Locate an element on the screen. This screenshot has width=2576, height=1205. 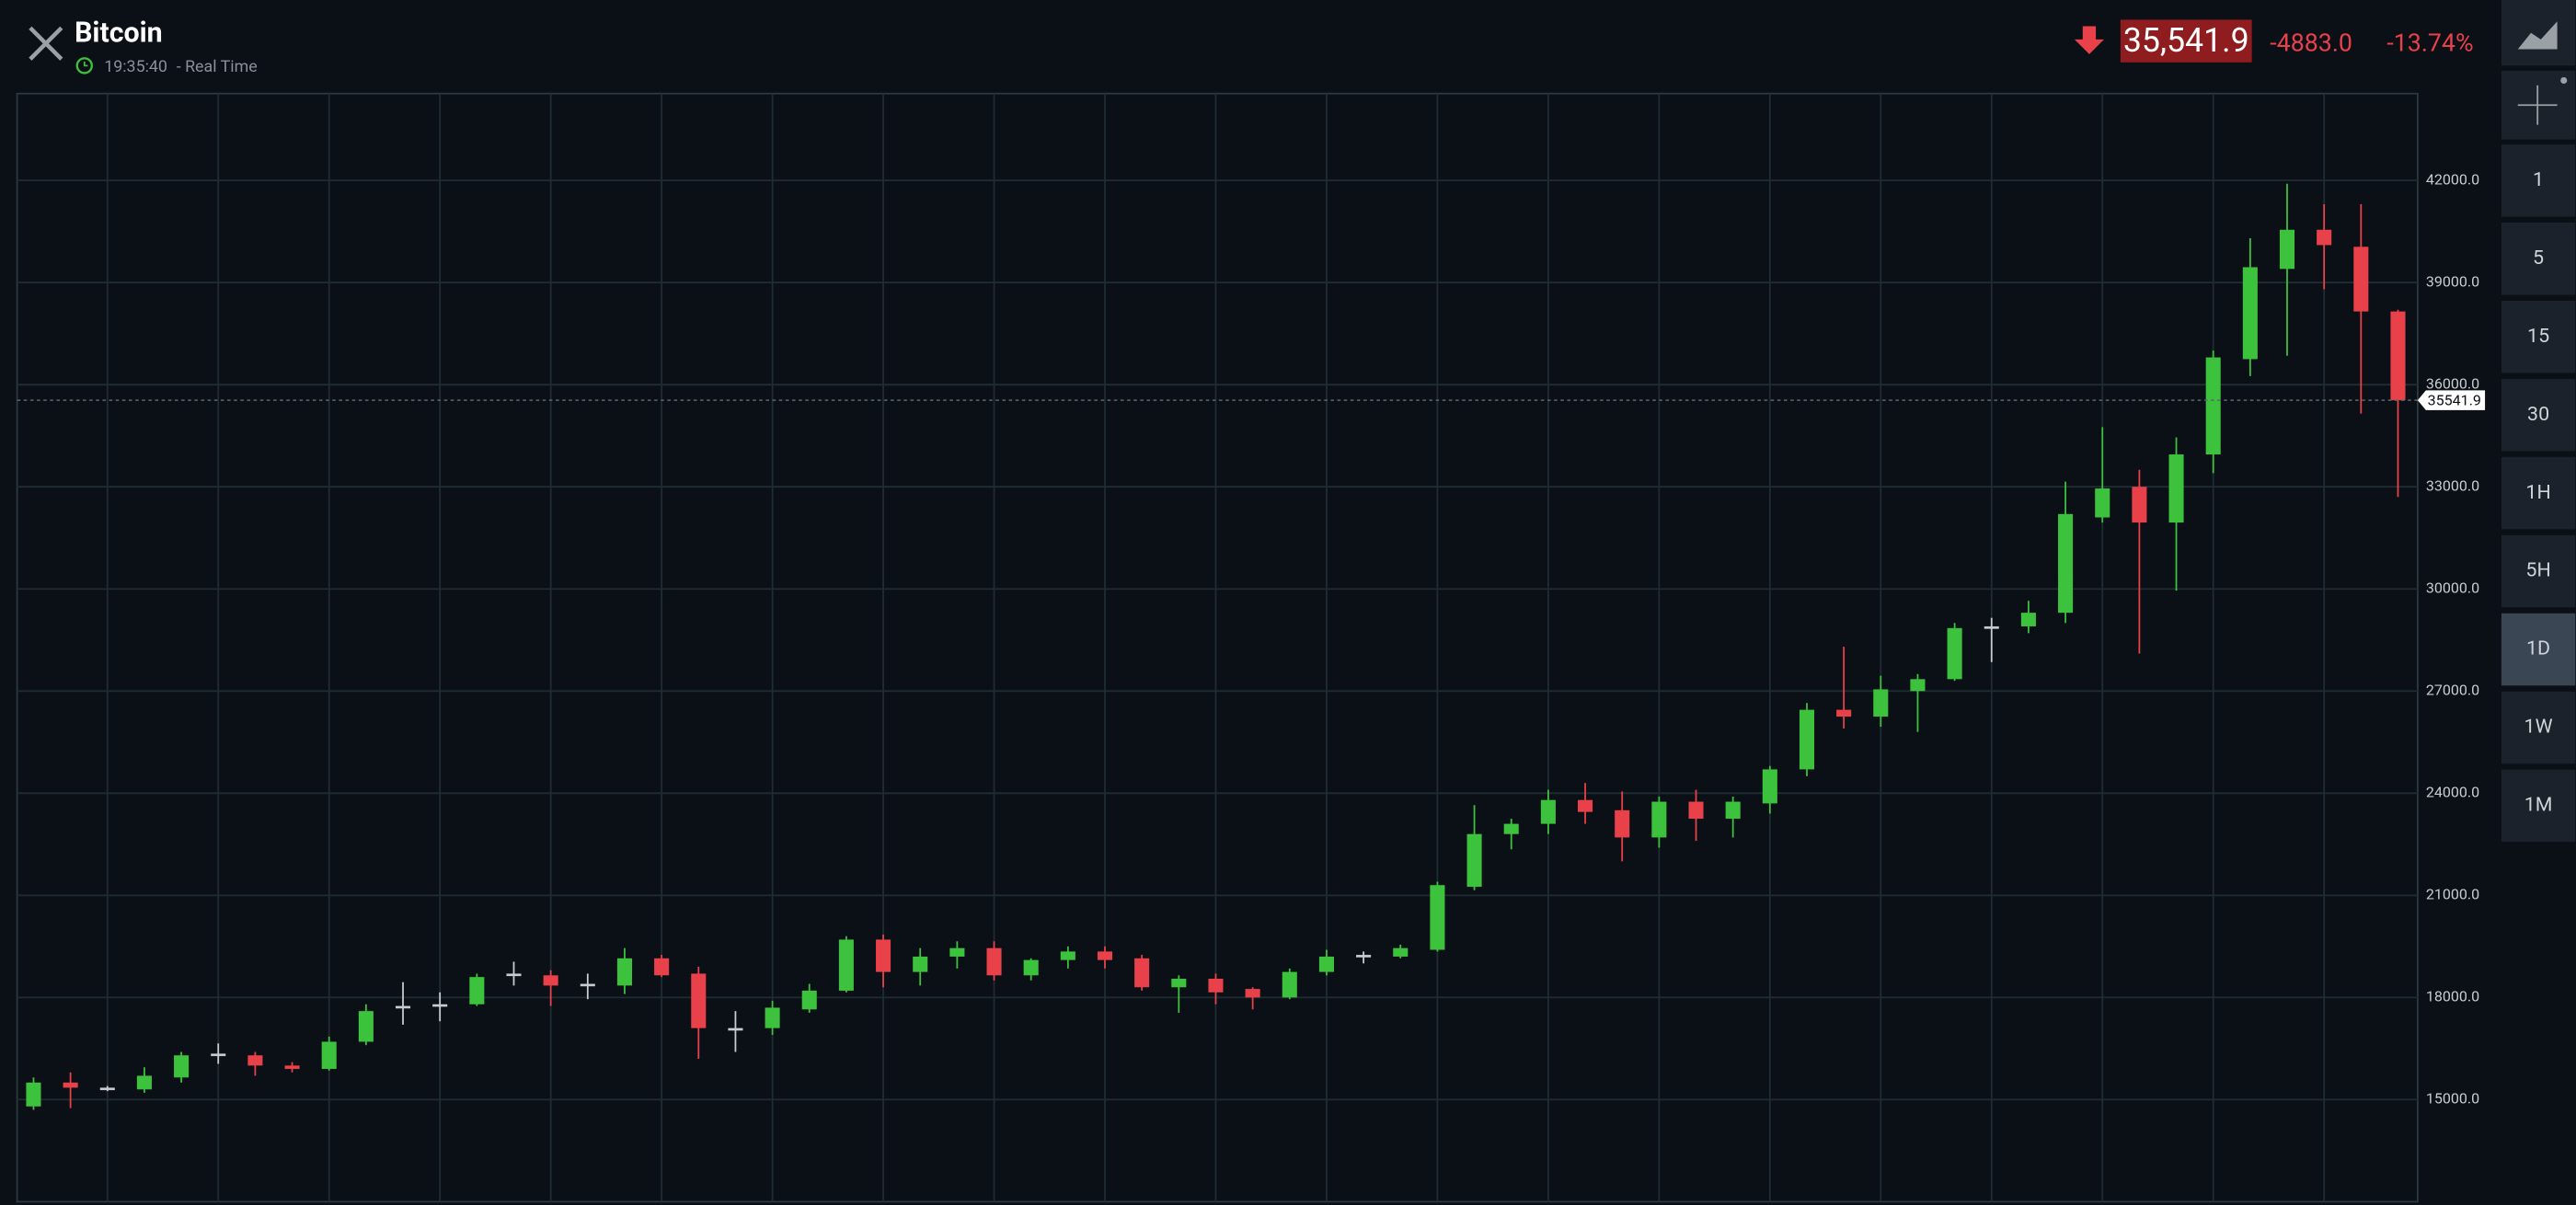
down-arrow is located at coordinates (2089, 40).